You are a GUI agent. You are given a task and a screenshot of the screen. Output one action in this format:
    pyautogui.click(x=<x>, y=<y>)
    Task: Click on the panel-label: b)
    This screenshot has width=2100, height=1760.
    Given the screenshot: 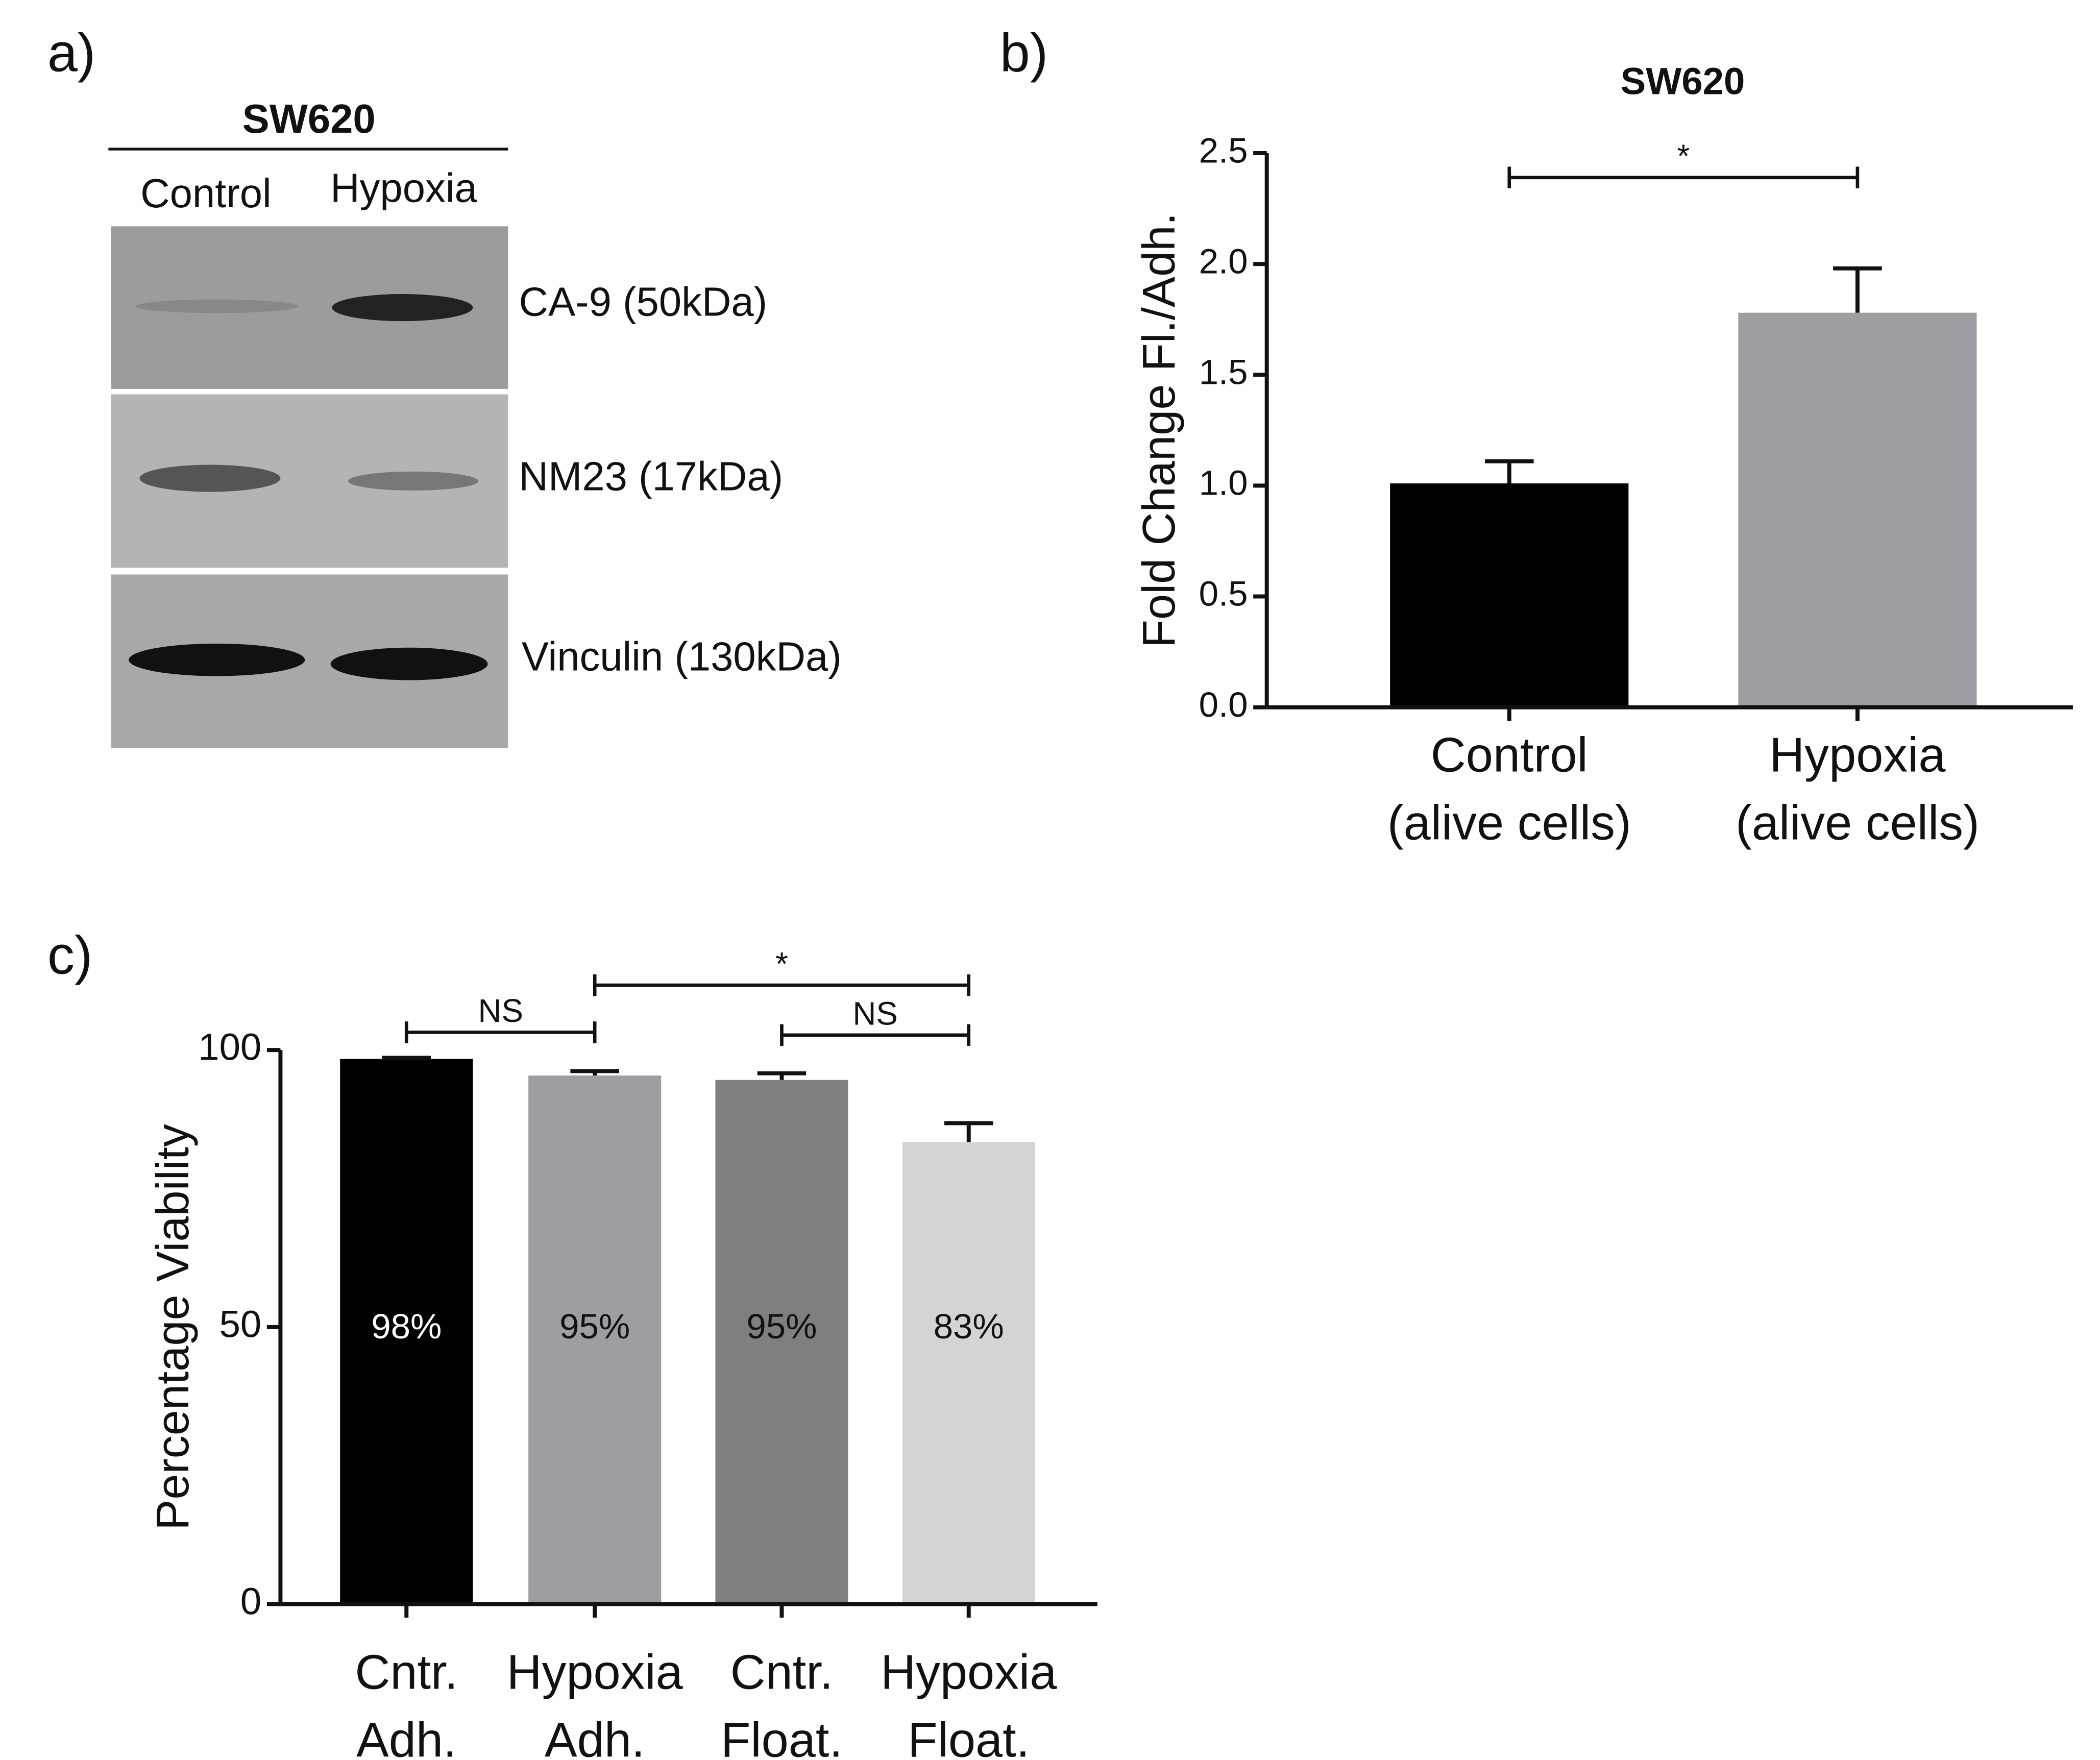 What is the action you would take?
    pyautogui.click(x=1024, y=53)
    